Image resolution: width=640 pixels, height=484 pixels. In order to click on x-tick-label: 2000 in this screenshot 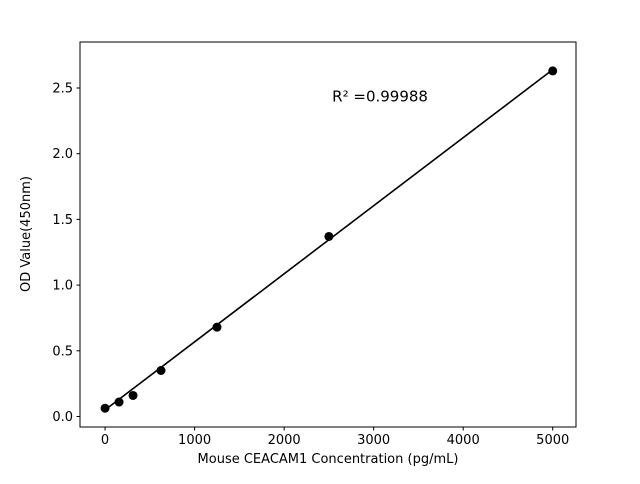, I will do `click(284, 440)`.